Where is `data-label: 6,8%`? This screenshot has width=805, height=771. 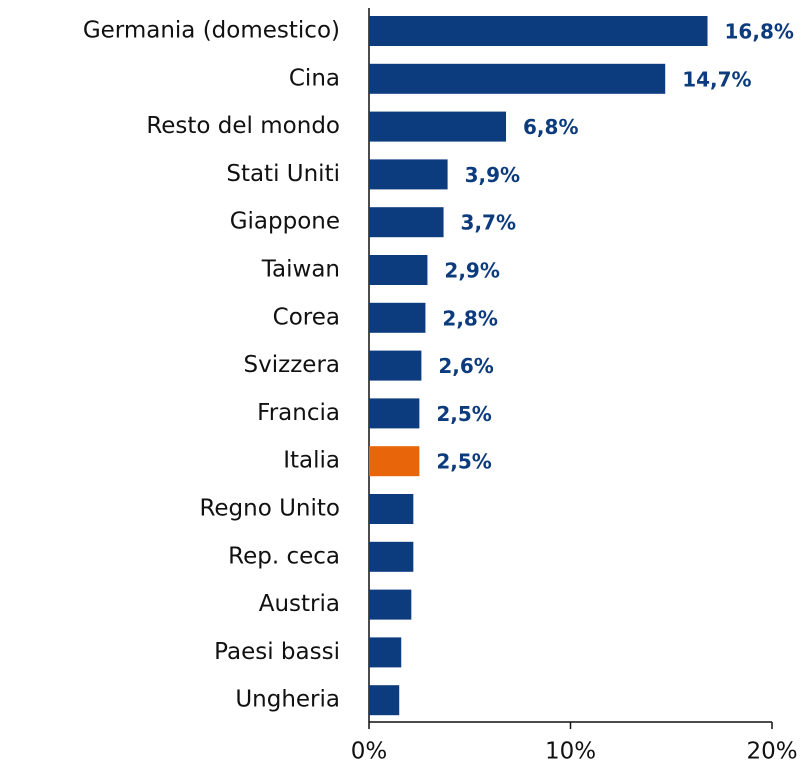
data-label: 6,8% is located at coordinates (550, 127).